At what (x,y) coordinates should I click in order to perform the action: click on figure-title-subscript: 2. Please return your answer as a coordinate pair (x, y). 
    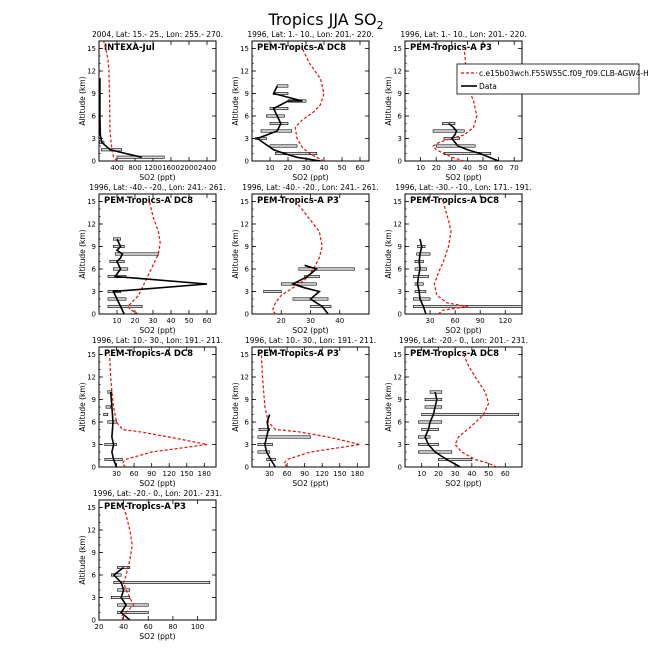
    Looking at the image, I should click on (380, 25).